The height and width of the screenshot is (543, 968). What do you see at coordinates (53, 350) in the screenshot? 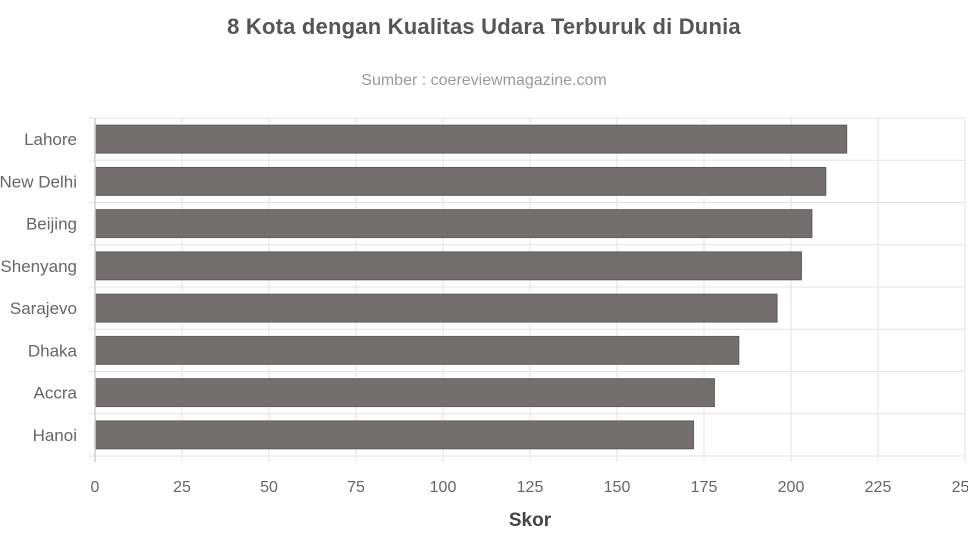
I see `y-tick-label: Dhaka` at bounding box center [53, 350].